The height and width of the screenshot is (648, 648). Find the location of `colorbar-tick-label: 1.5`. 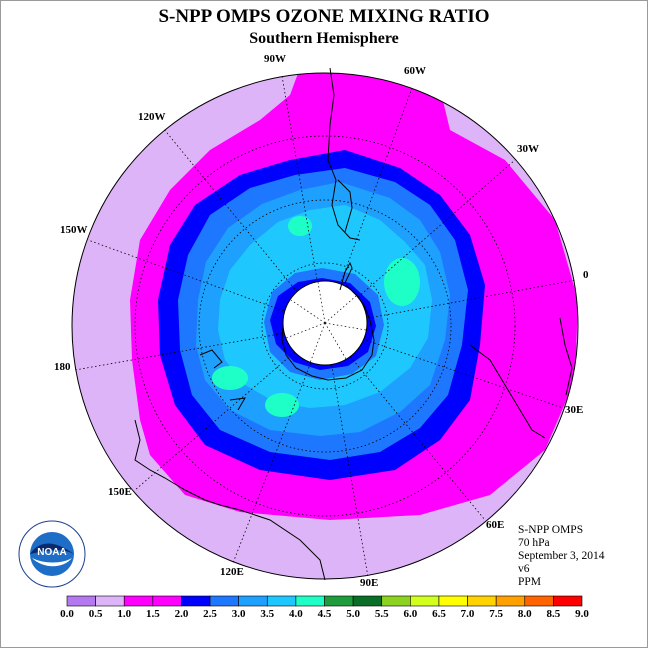

colorbar-tick-label: 1.5 is located at coordinates (152, 614).